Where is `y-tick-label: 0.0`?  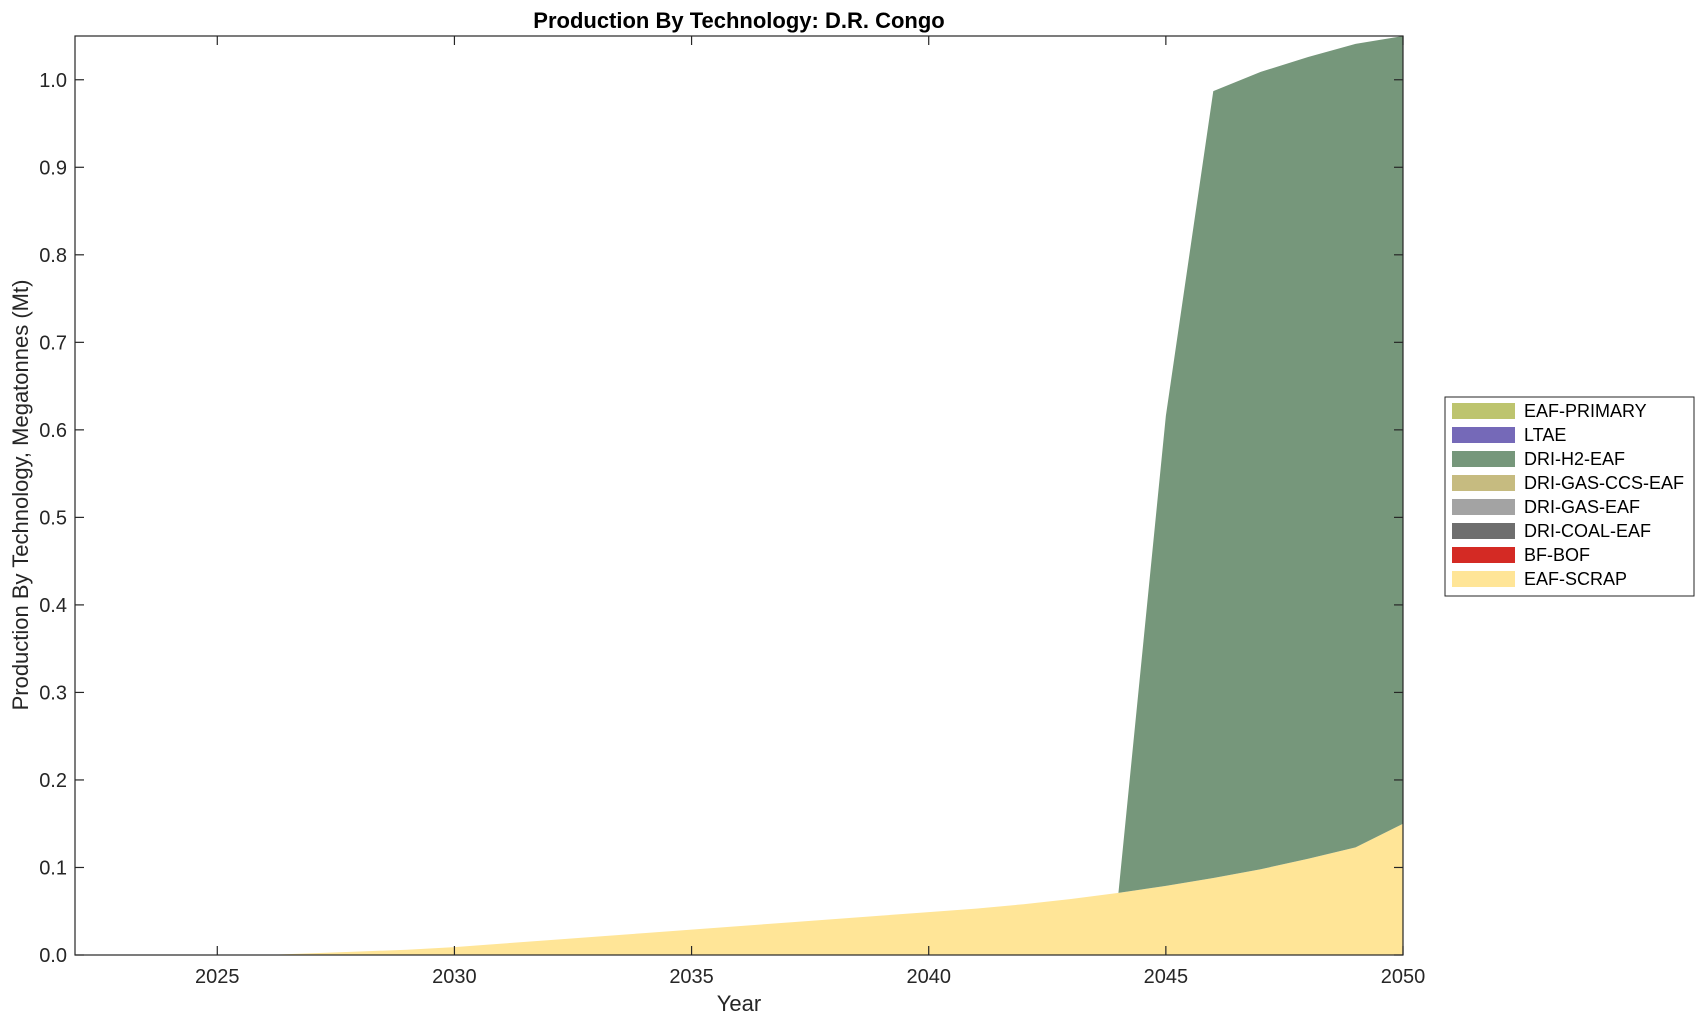 y-tick-label: 0.0 is located at coordinates (53, 956).